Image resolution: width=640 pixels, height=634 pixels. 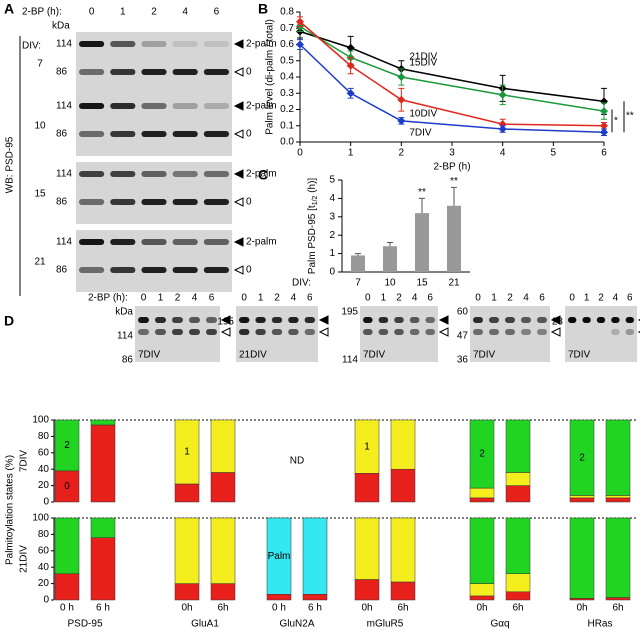 I want to click on row-label: 21DIV, so click(x=24, y=559).